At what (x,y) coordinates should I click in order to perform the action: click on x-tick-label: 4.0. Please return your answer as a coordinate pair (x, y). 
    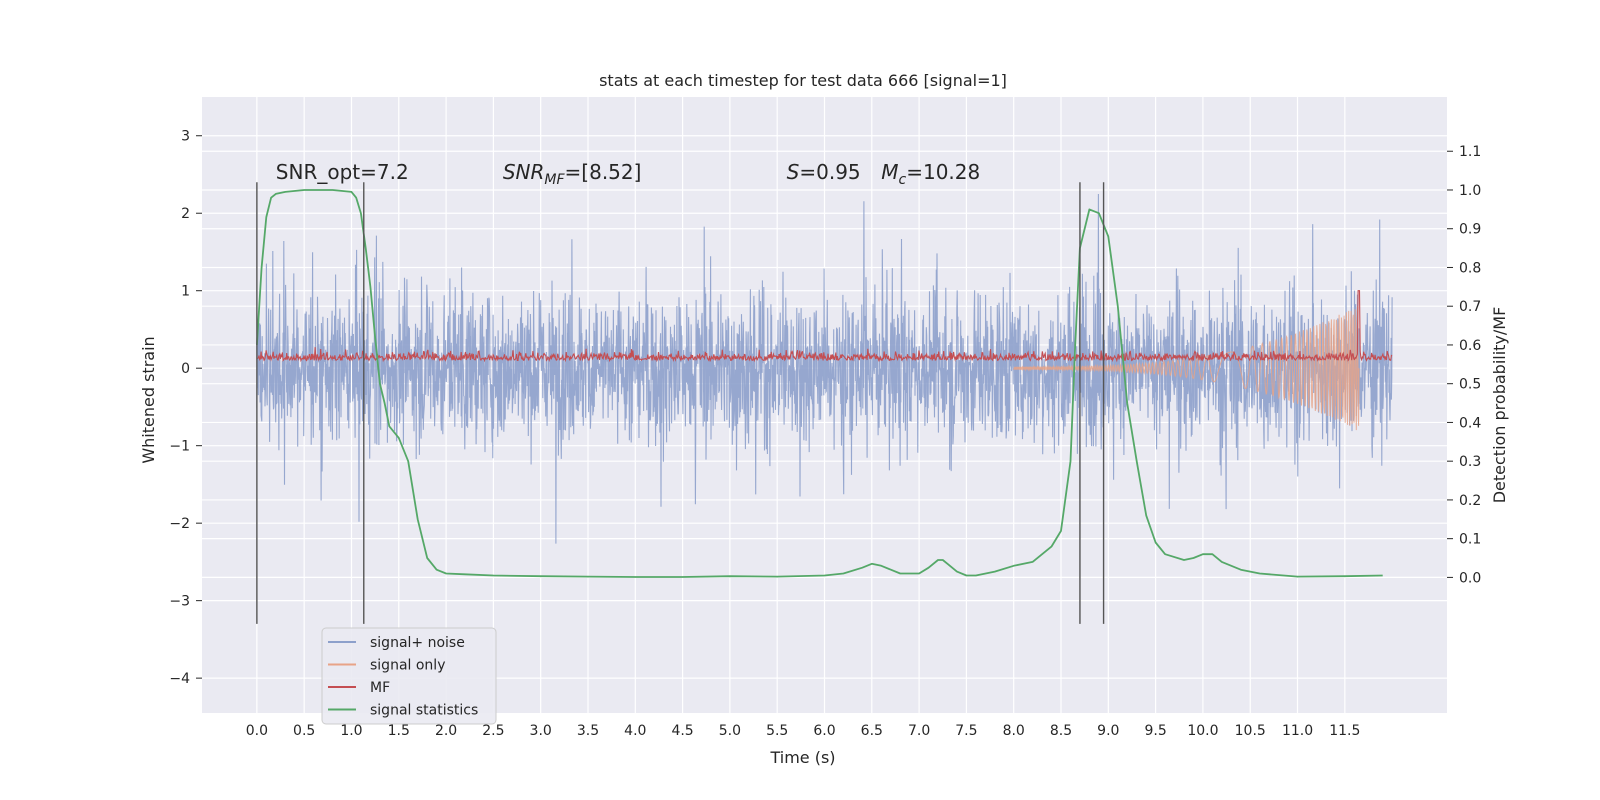
    Looking at the image, I should click on (635, 731).